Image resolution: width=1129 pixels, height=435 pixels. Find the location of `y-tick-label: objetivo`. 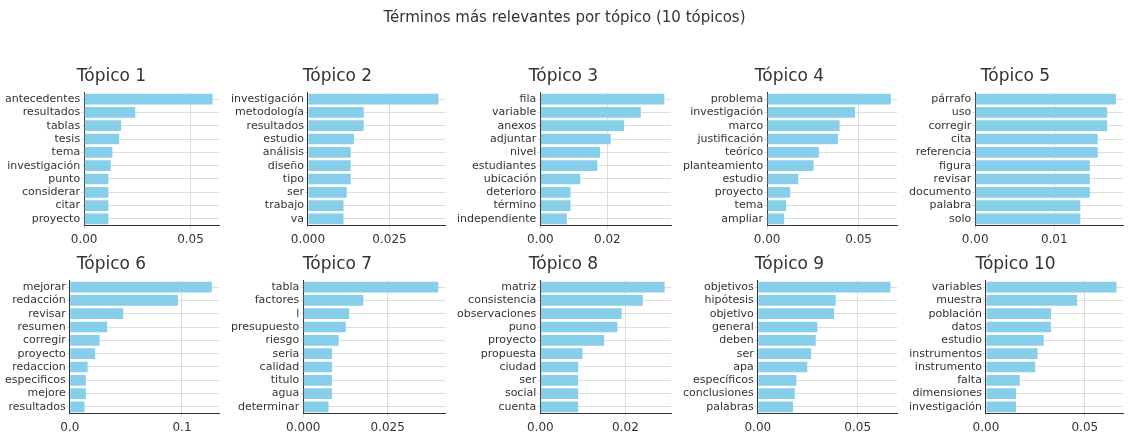

y-tick-label: objetivo is located at coordinates (732, 313).